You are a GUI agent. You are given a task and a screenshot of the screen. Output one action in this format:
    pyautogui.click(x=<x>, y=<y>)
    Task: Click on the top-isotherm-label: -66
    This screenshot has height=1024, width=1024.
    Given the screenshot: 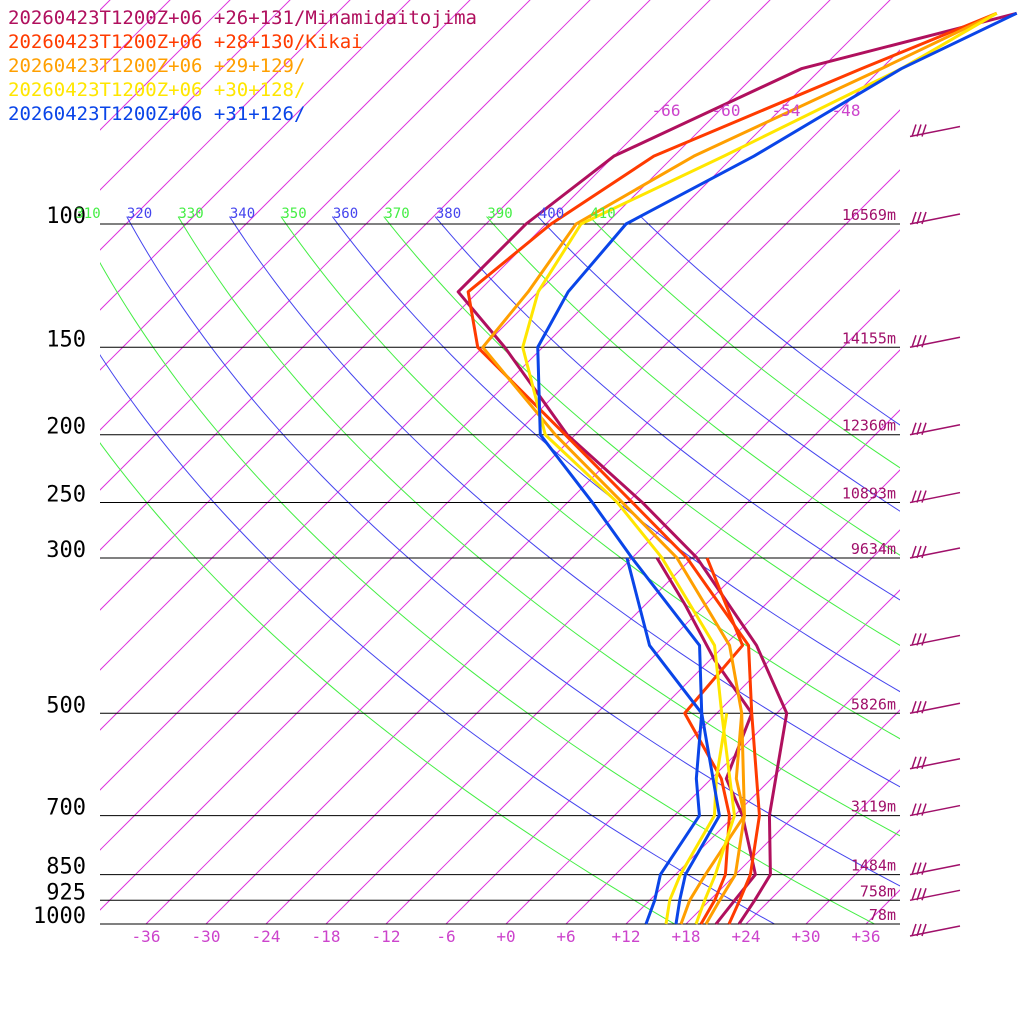 What is the action you would take?
    pyautogui.click(x=666, y=110)
    